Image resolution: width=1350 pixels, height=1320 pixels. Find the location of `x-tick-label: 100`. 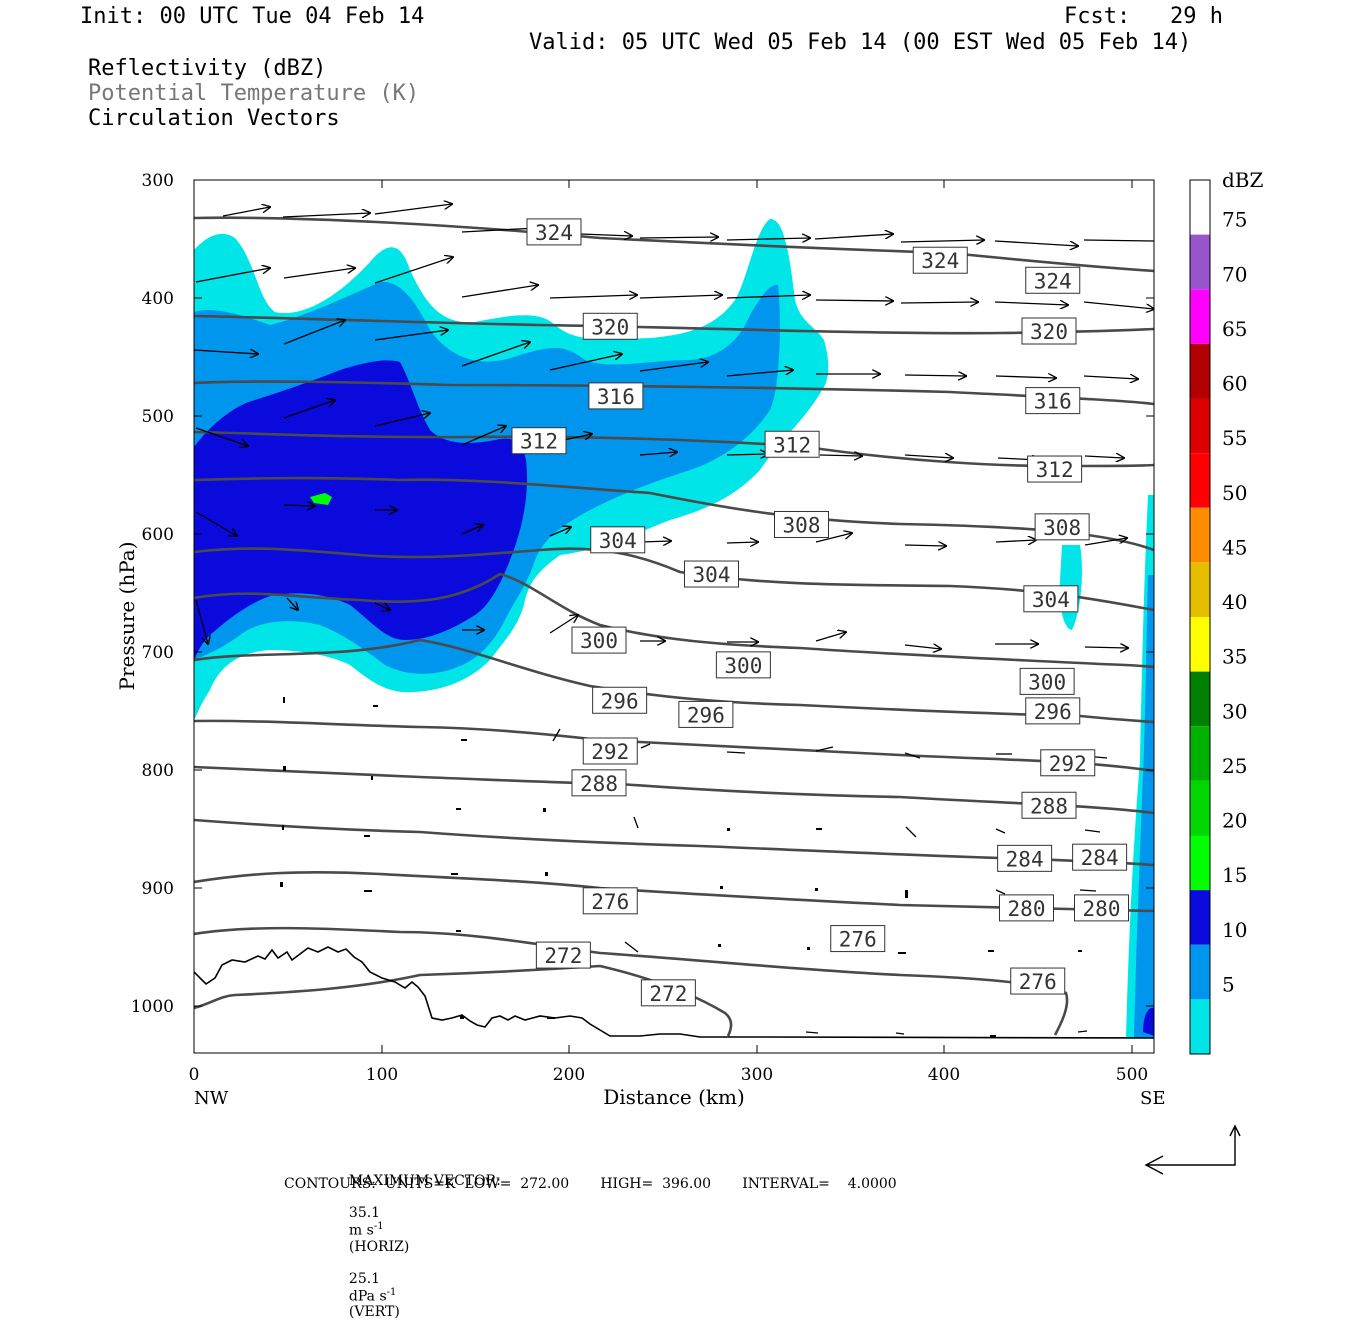

x-tick-label: 100 is located at coordinates (382, 1075).